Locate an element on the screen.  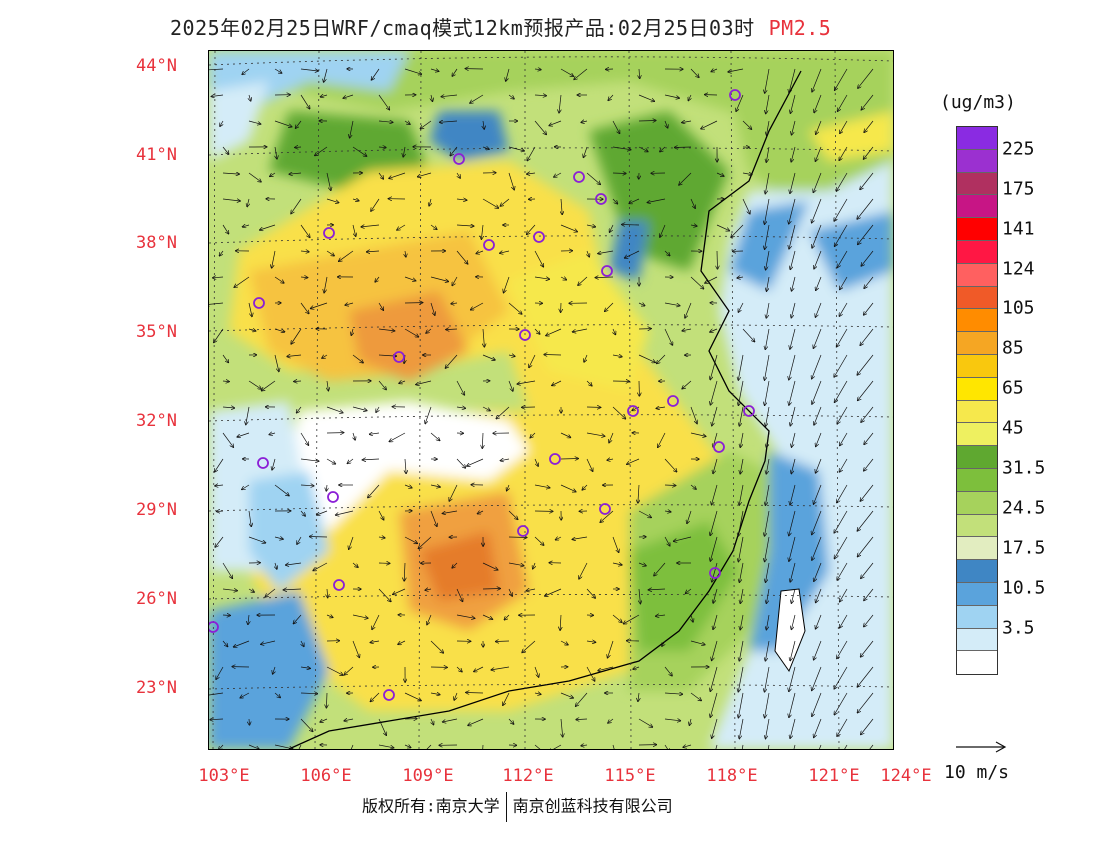
colorbar-tick-label: 17.5 is located at coordinates (1024, 548).